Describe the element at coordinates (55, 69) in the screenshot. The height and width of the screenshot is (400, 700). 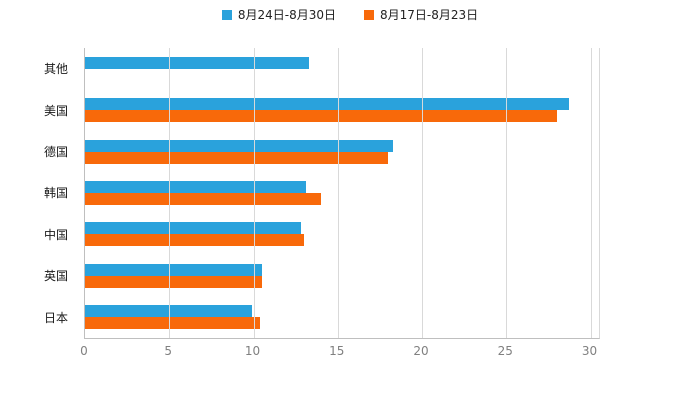
I see `y-category-label: 其他` at that location.